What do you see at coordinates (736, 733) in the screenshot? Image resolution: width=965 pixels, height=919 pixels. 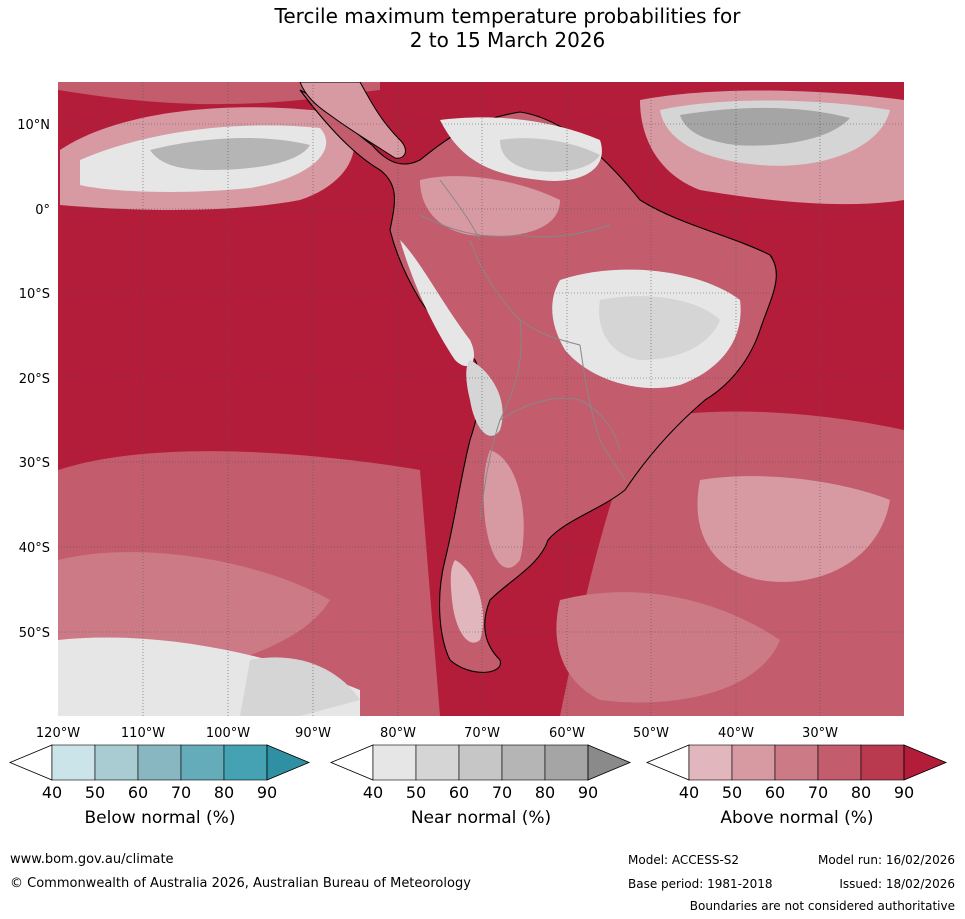 I see `lon-label: 40°W` at bounding box center [736, 733].